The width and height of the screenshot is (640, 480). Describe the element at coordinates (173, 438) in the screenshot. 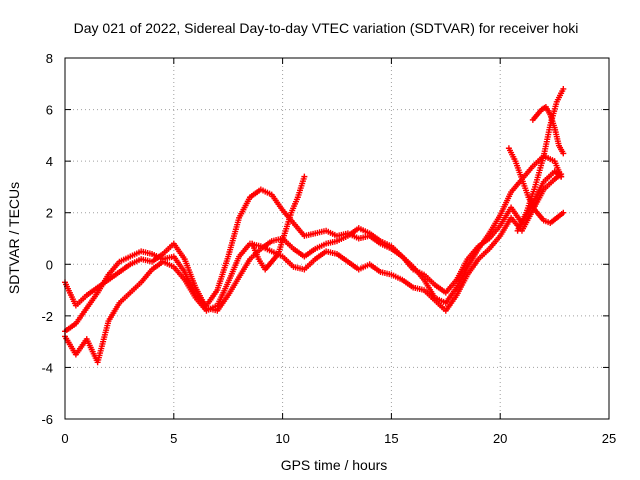

I see `x-tick-label: 5` at that location.